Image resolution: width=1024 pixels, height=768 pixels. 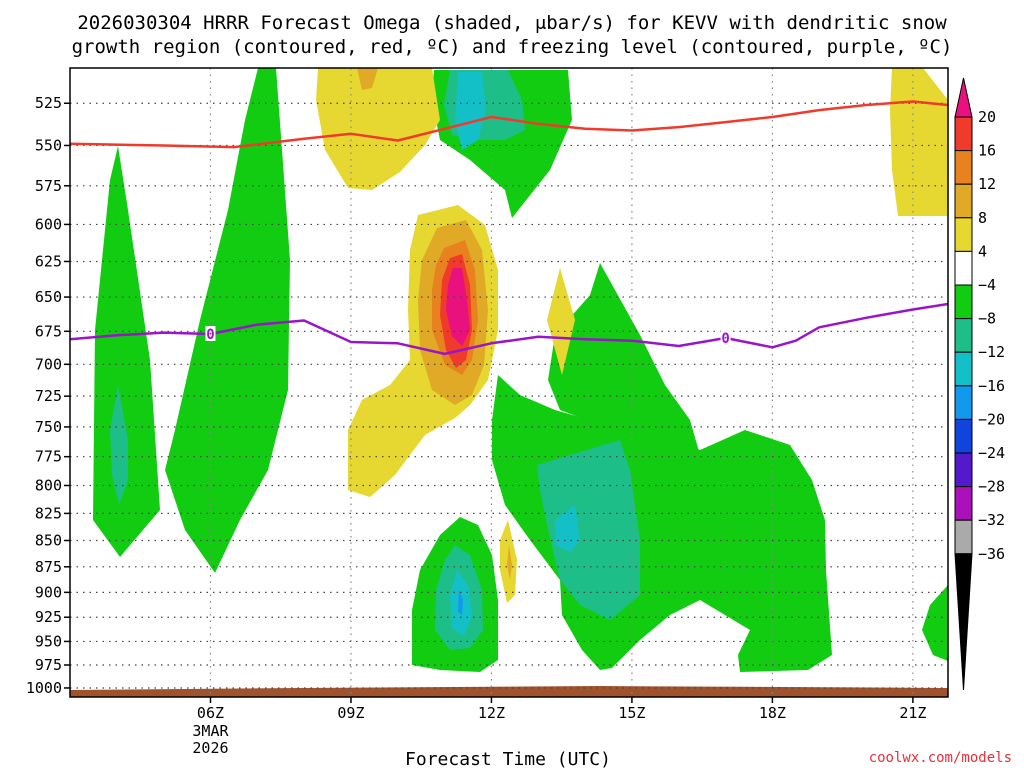 What do you see at coordinates (48, 427) in the screenshot?
I see `y-tick-label: 750` at bounding box center [48, 427].